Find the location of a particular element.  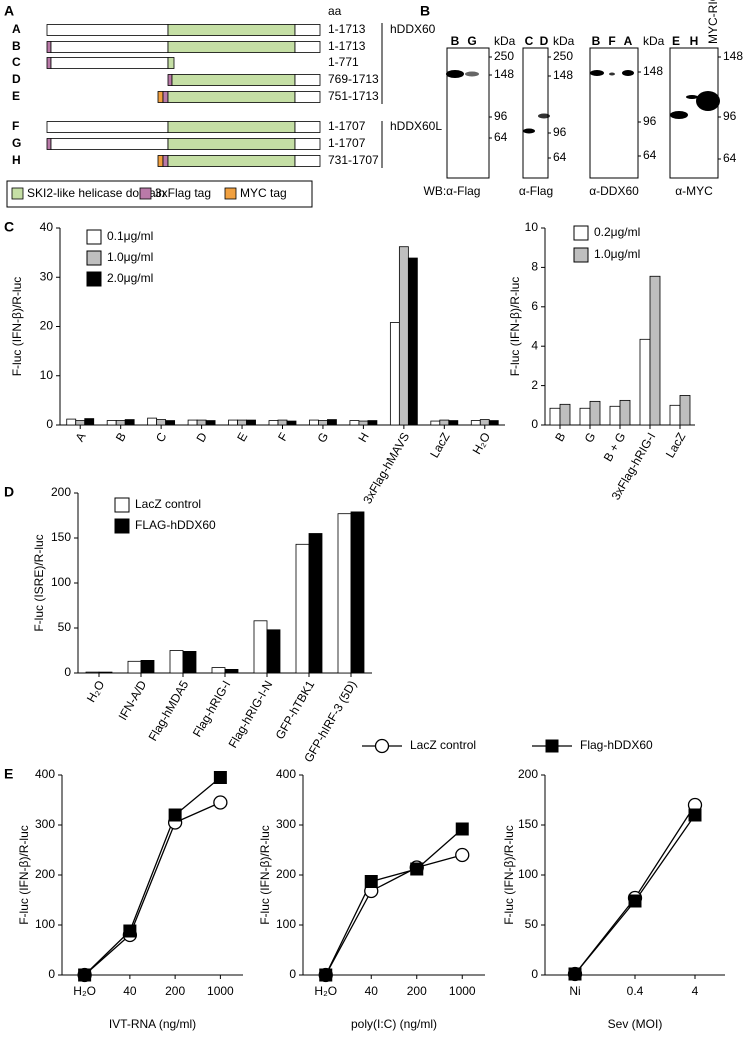

construct-letter: H is located at coordinates (16, 160).